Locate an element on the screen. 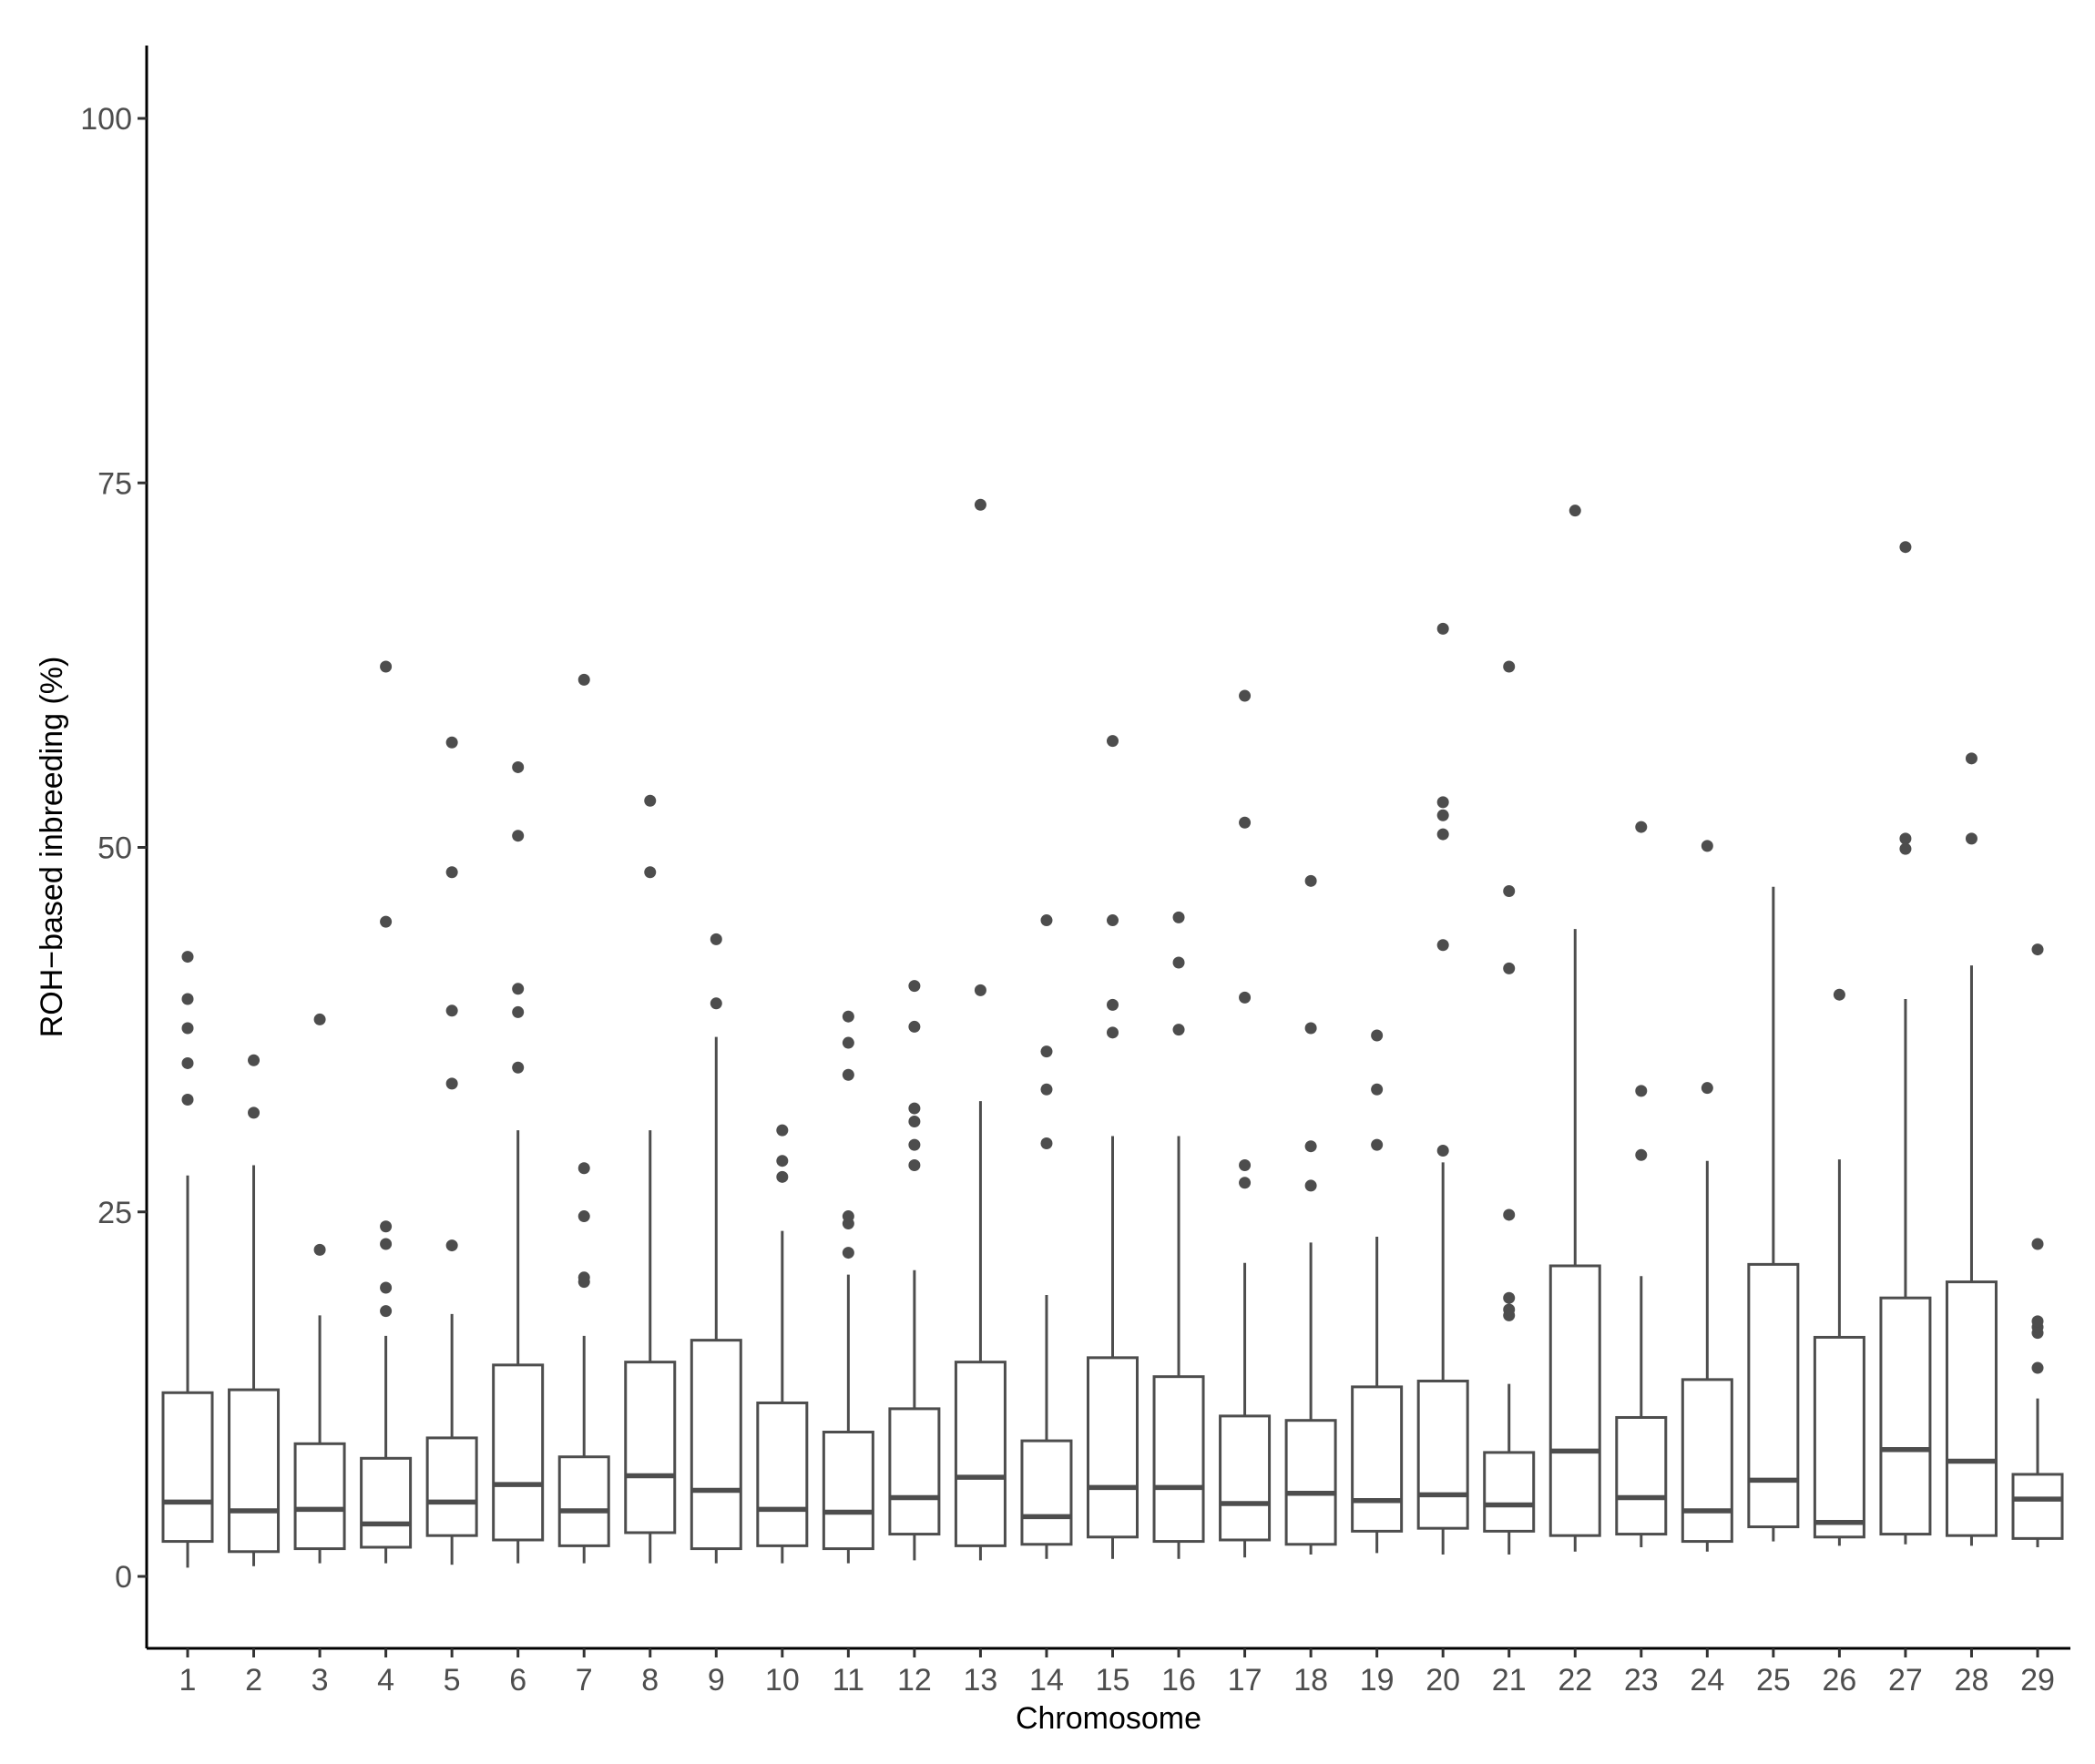  x-tick-label: 15 is located at coordinates (1113, 1680).